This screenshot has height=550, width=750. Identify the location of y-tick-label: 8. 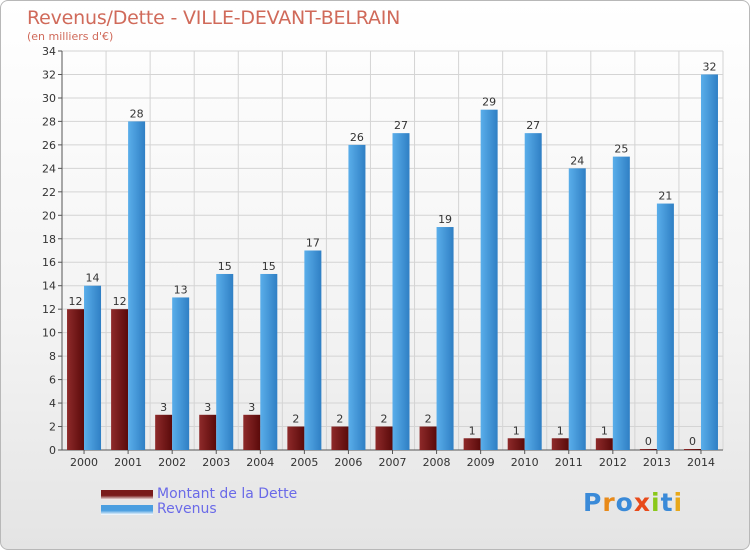
(52, 356).